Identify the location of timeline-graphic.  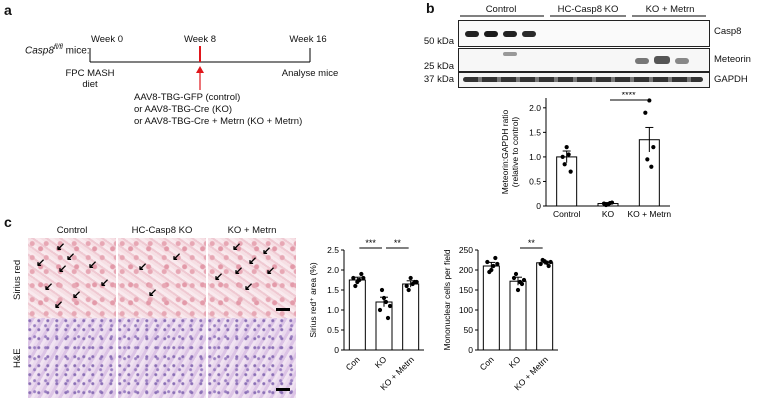
(200, 68).